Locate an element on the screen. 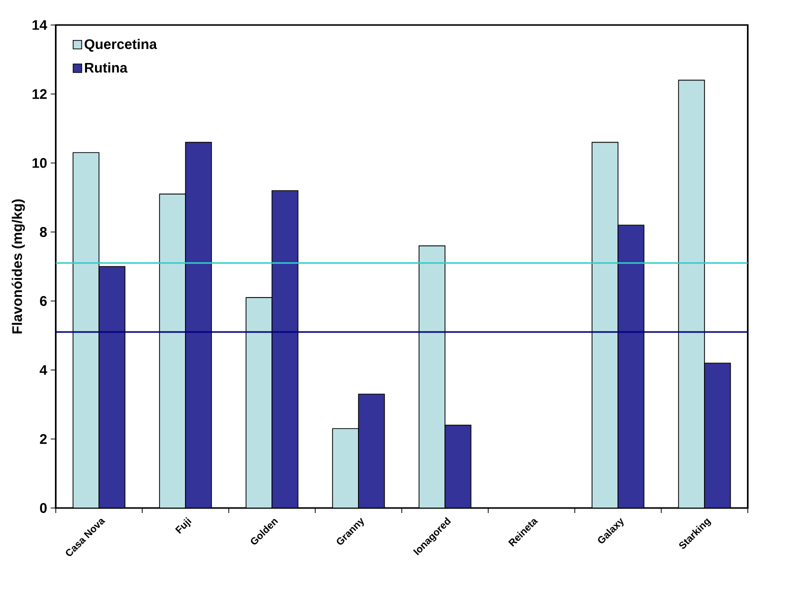 The image size is (791, 603). y-tick-label: 14 is located at coordinates (40, 25).